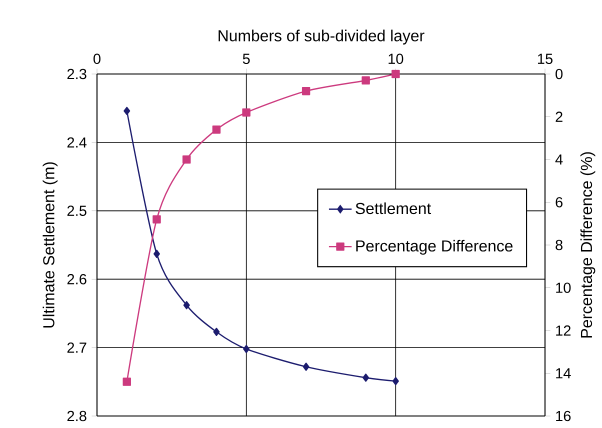  I want to click on y2-tick-label: 16, so click(563, 416).